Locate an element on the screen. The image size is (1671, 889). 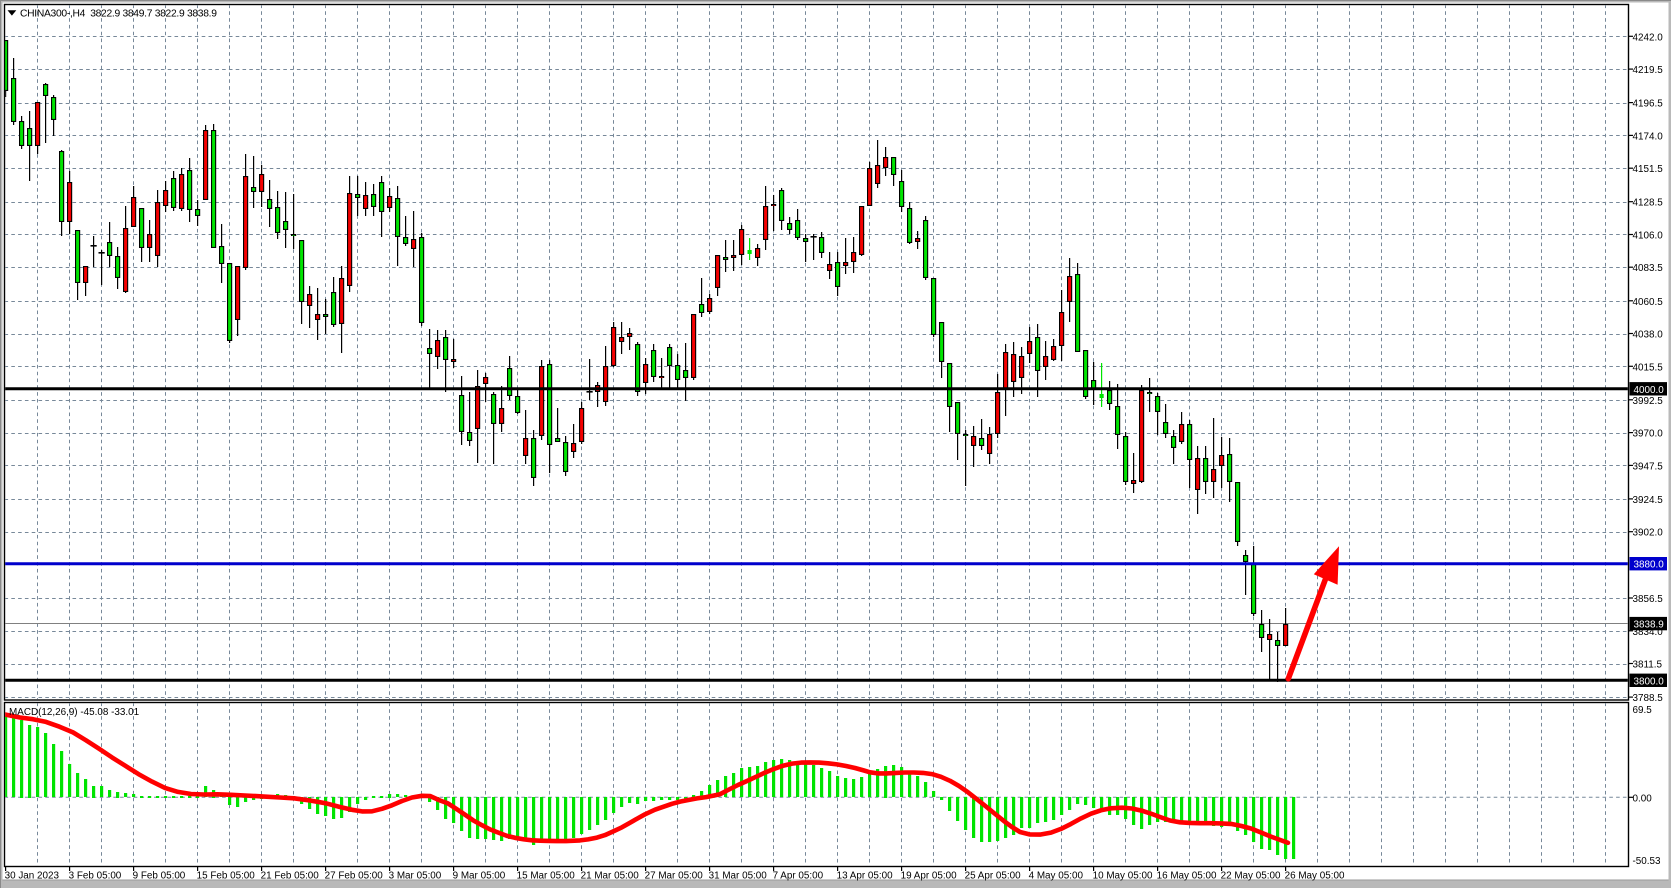
svg-text: 3902.0 is located at coordinates (1648, 533).